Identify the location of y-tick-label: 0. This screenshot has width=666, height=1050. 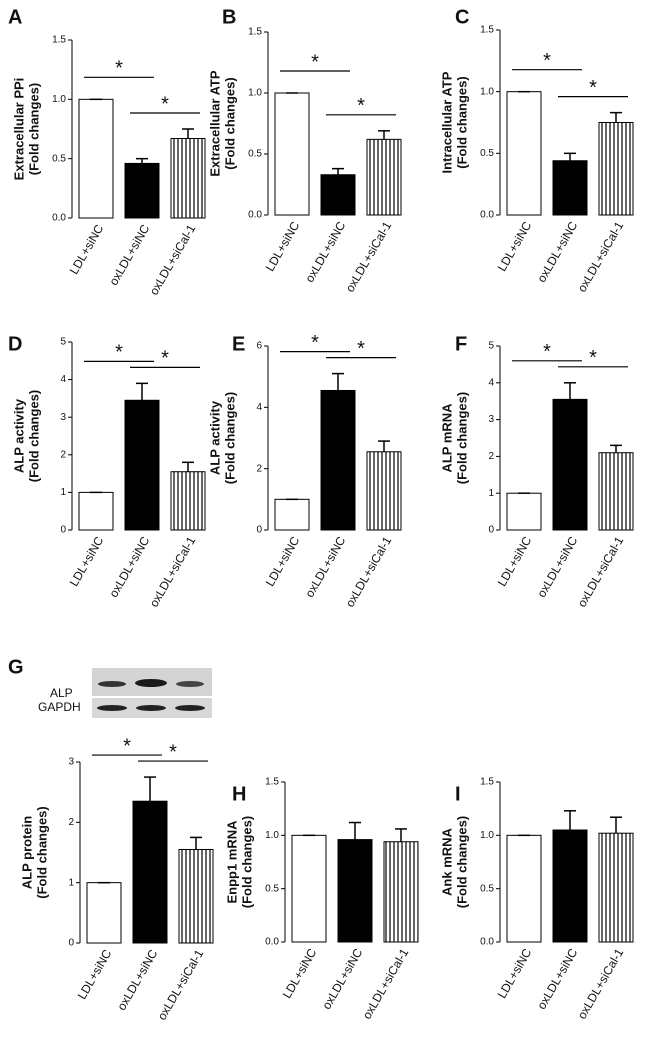
(259, 530).